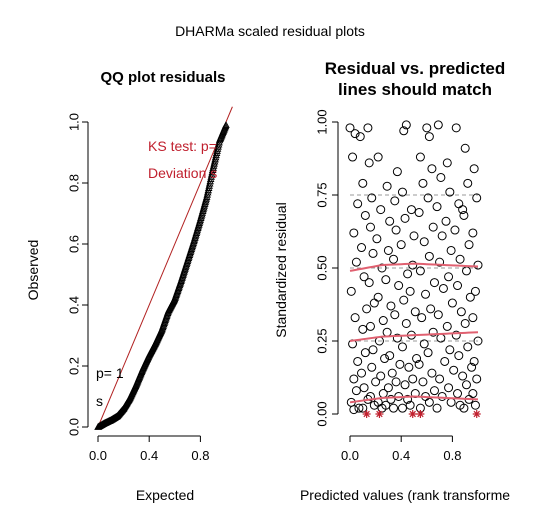  I want to click on qq-y-tick-label: 0.6, so click(74, 244).